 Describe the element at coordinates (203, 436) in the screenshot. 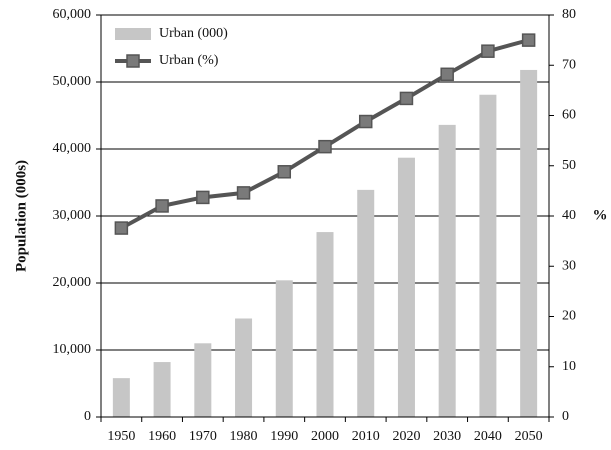

I see `x-tick-label: 1970` at that location.